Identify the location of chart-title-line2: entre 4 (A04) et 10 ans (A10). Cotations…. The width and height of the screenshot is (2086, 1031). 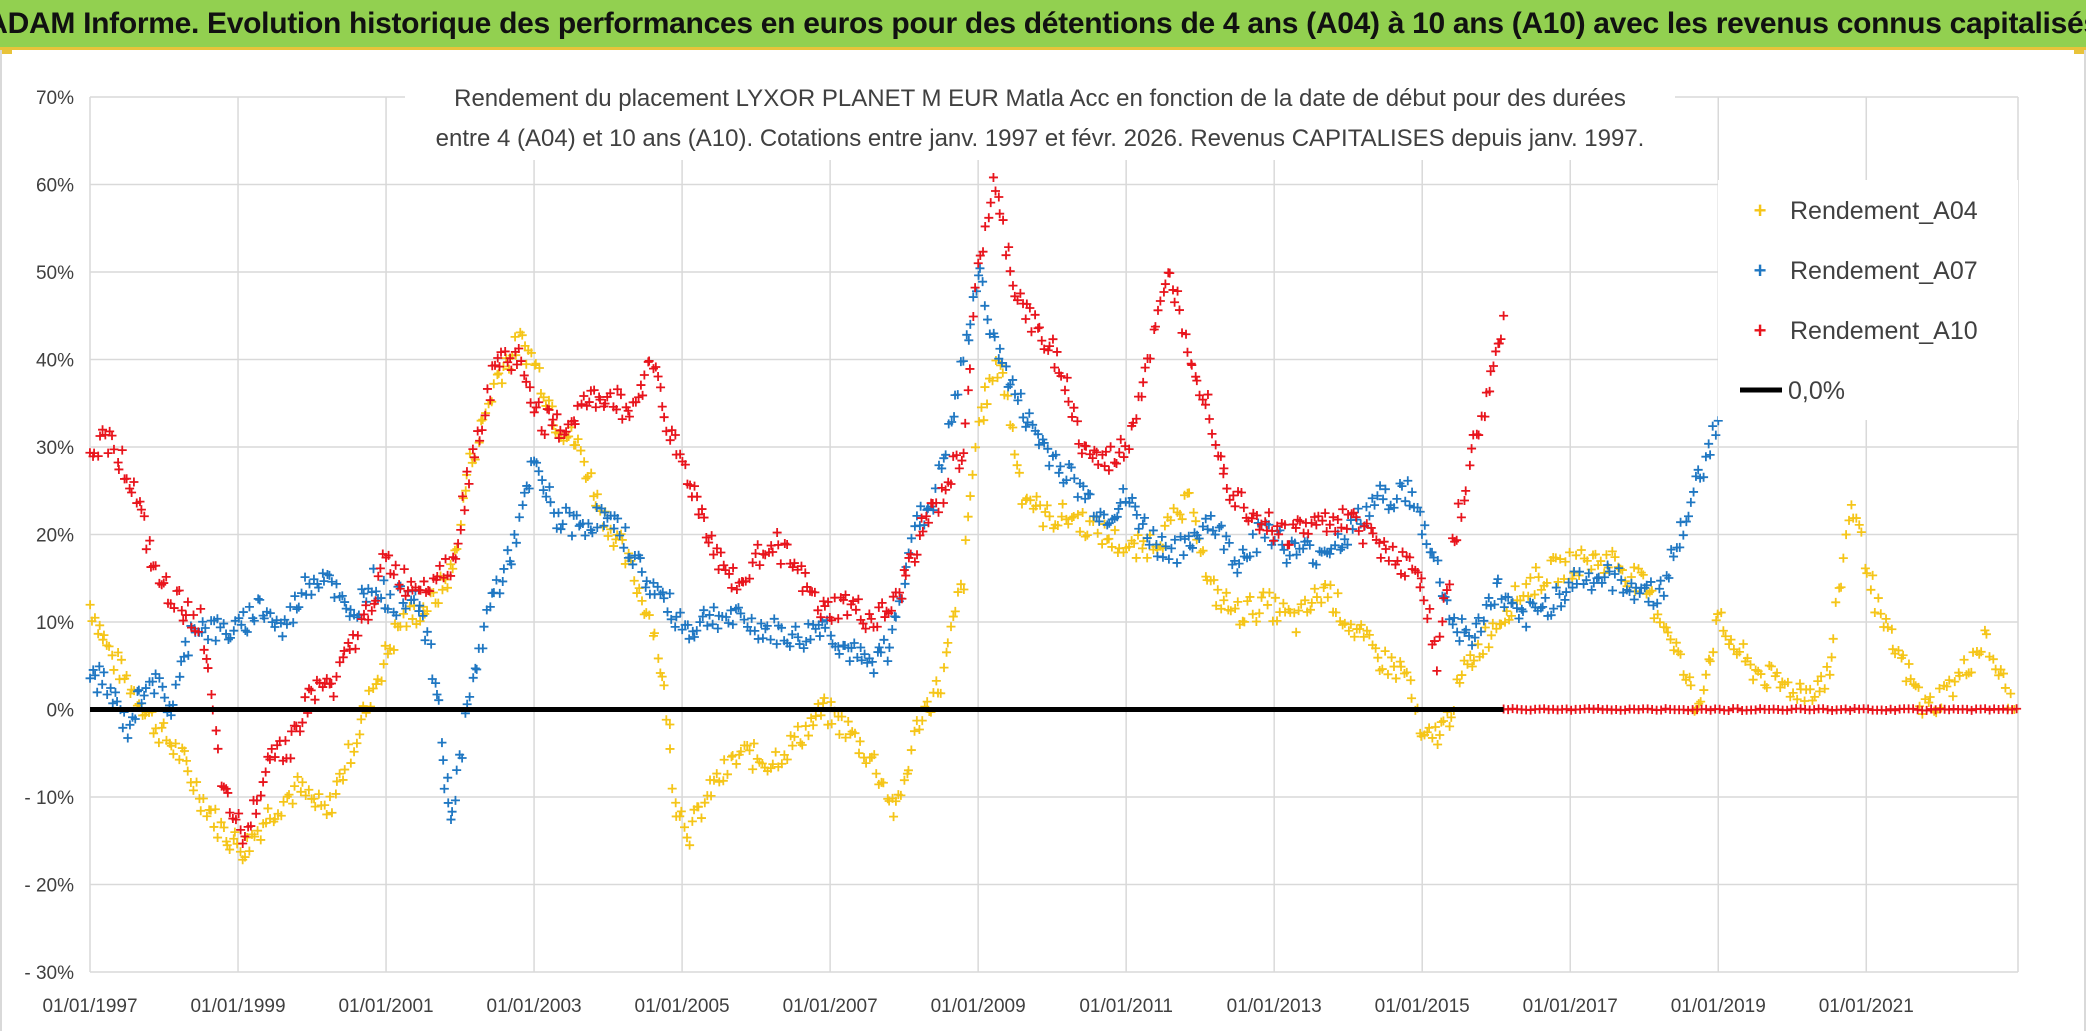
(1040, 138).